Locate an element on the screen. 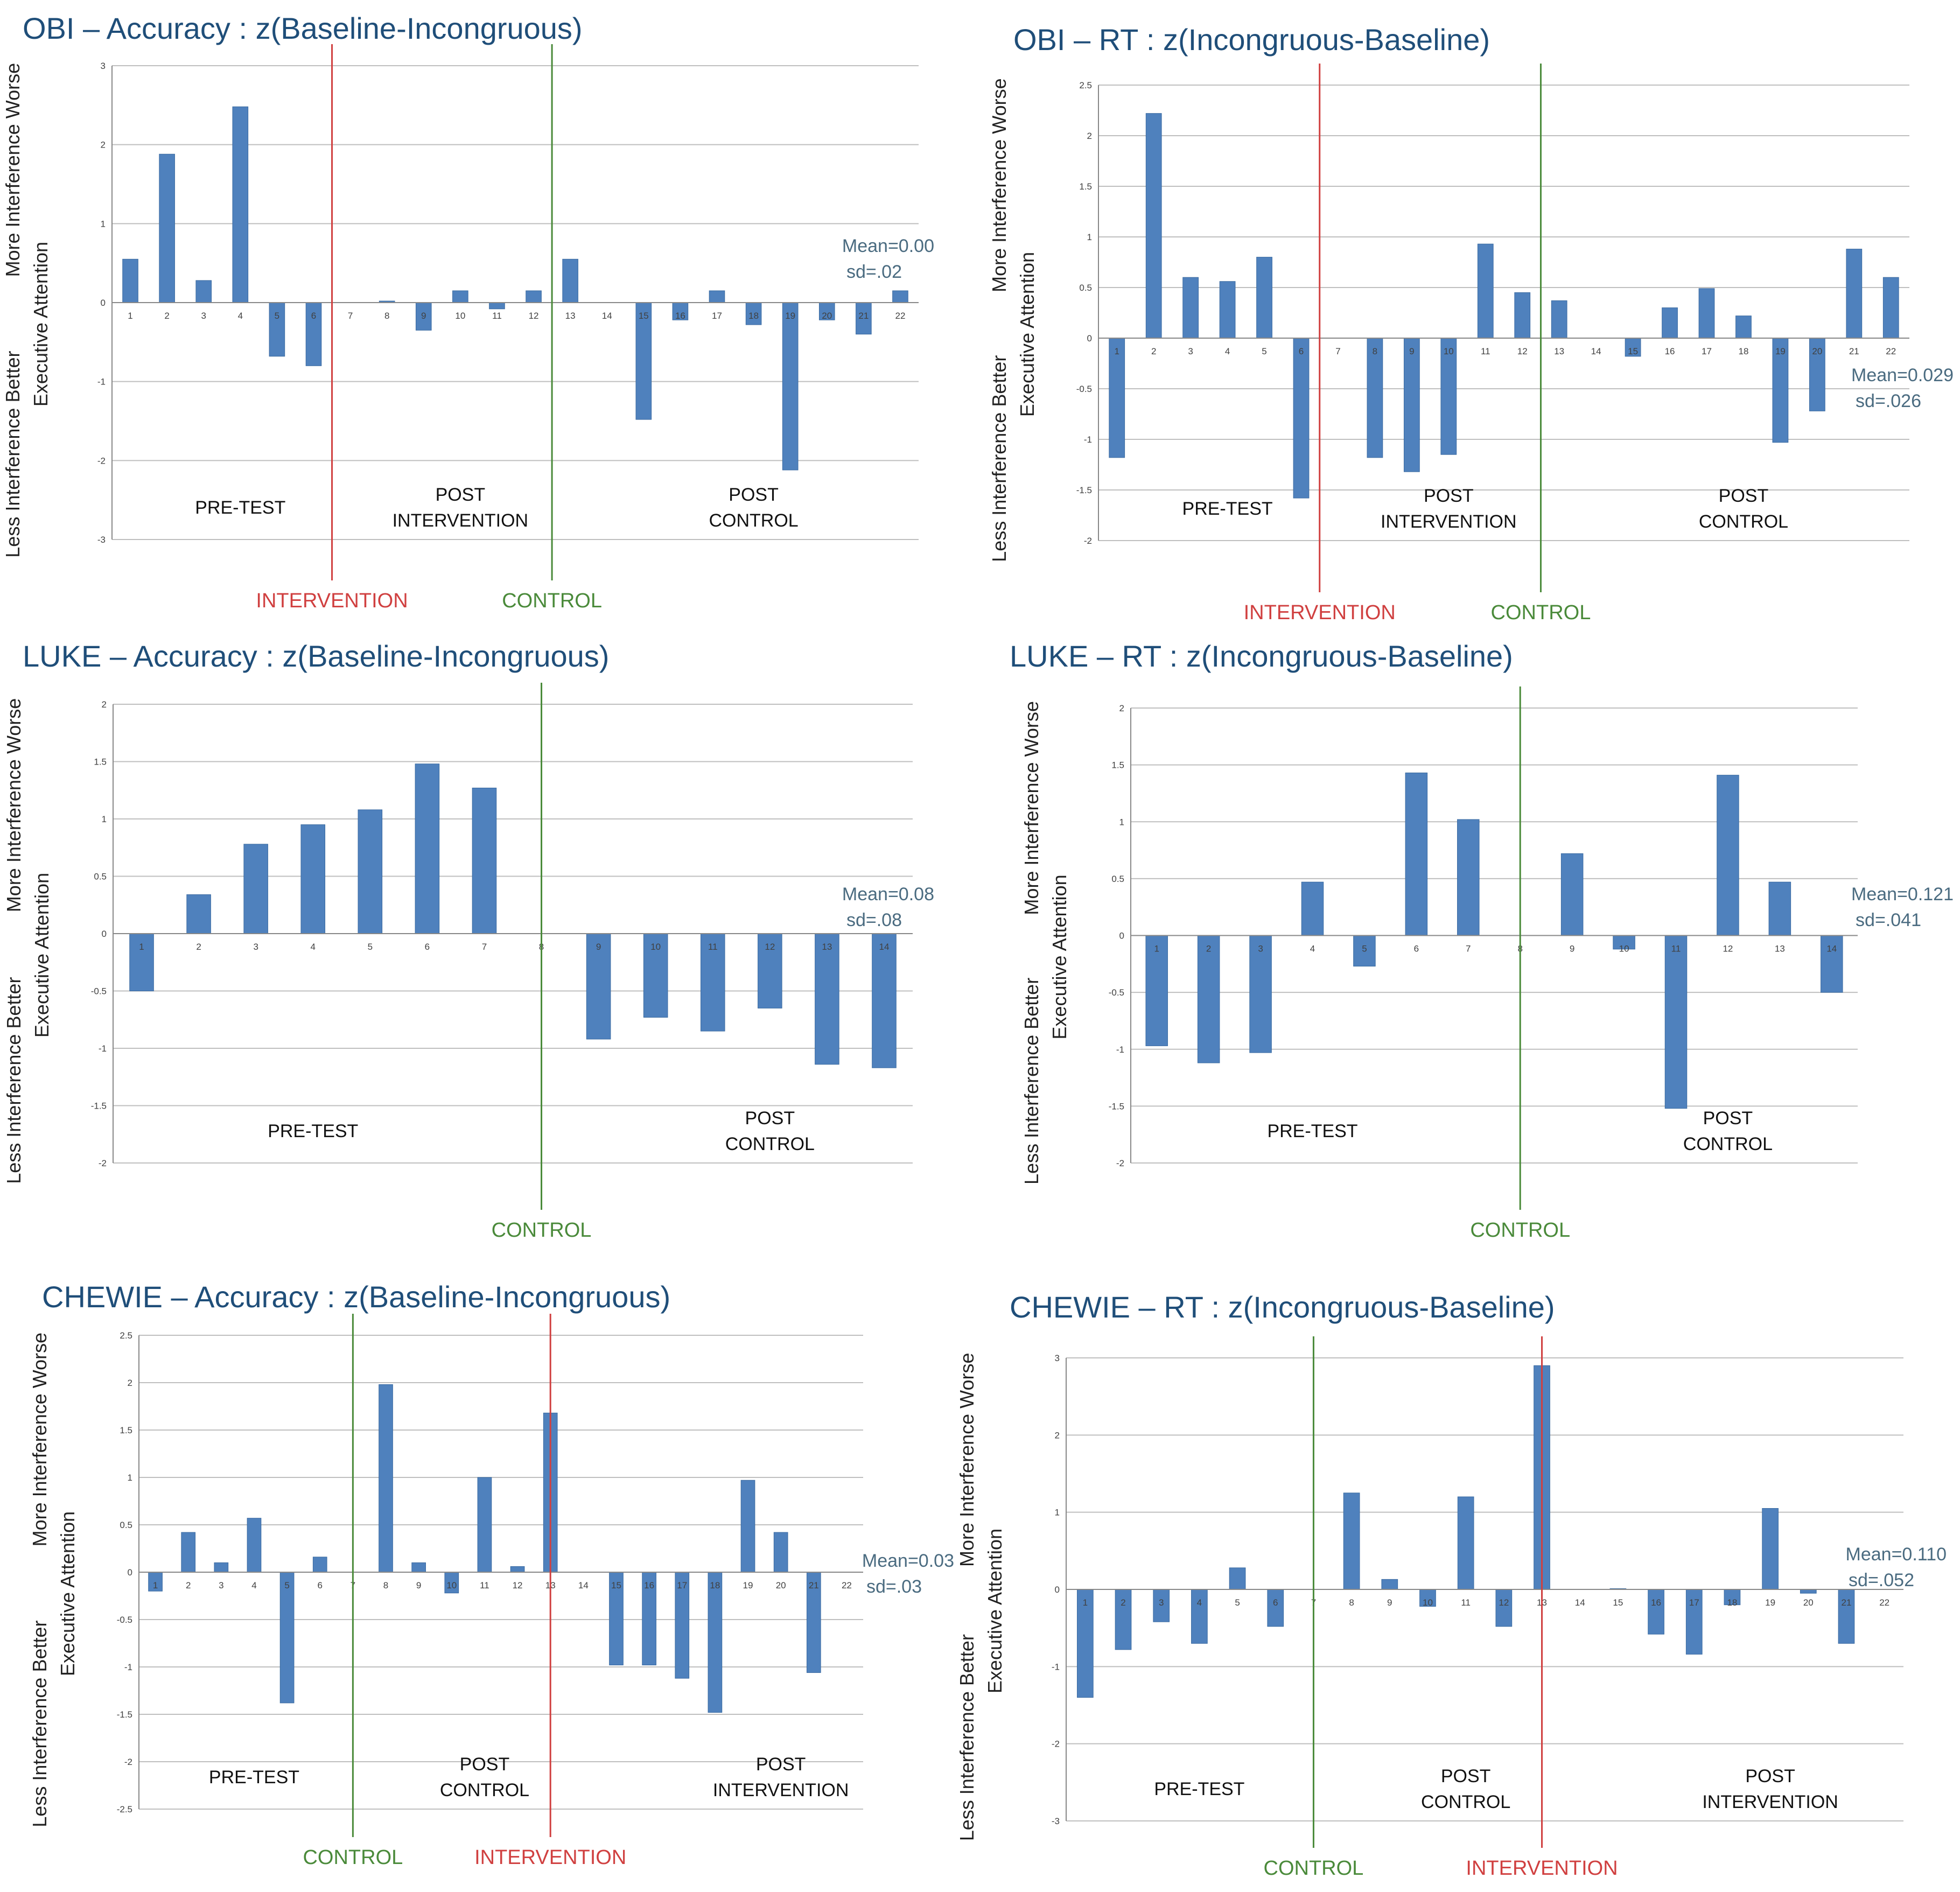  obi-acc-y-tick: 0 is located at coordinates (103, 303).